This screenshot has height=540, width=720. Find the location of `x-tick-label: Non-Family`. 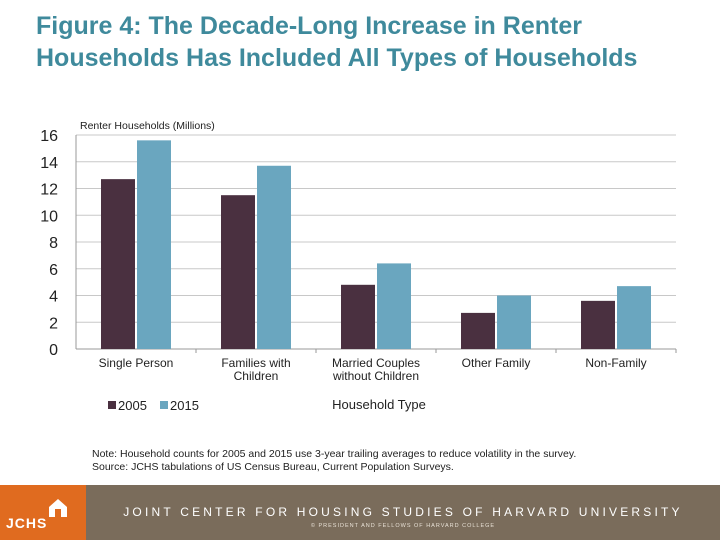

x-tick-label: Non-Family is located at coordinates (615, 363).